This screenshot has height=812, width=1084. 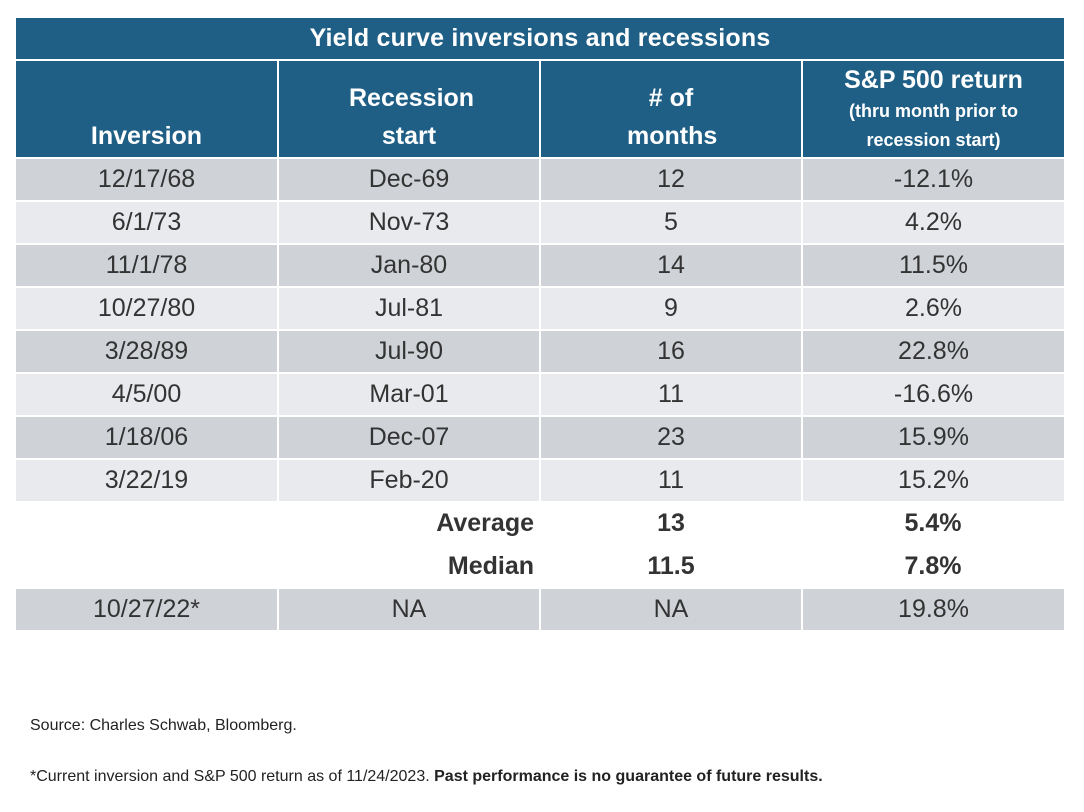 I want to click on cell-months: NA, so click(x=671, y=608).